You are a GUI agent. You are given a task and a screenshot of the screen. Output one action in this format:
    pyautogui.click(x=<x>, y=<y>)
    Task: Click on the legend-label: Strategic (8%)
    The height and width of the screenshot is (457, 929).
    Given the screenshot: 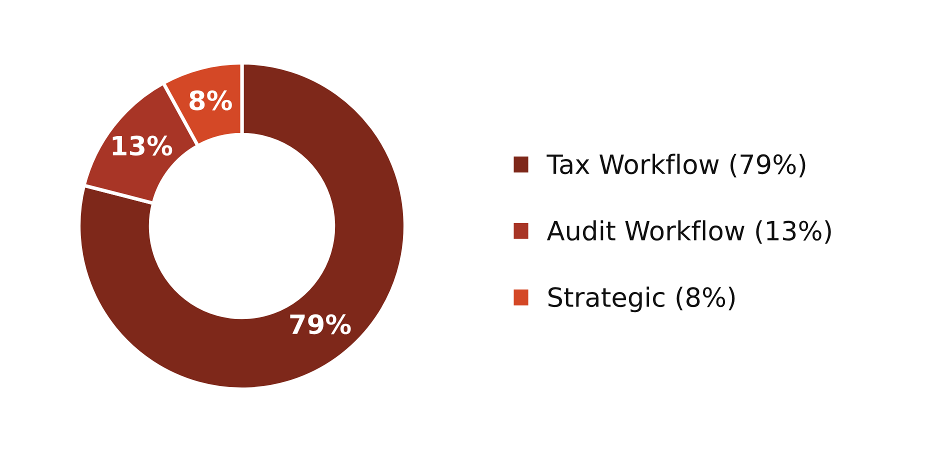 What is the action you would take?
    pyautogui.click(x=641, y=299)
    